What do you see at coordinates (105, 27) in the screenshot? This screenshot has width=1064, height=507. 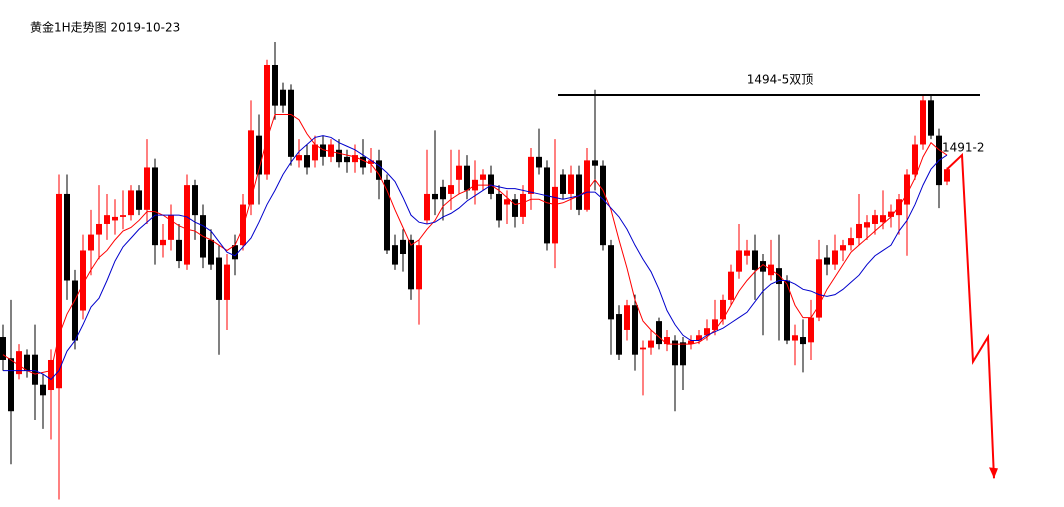 I see `chart-title: 黄金1H走势图 2019-10-23` at bounding box center [105, 27].